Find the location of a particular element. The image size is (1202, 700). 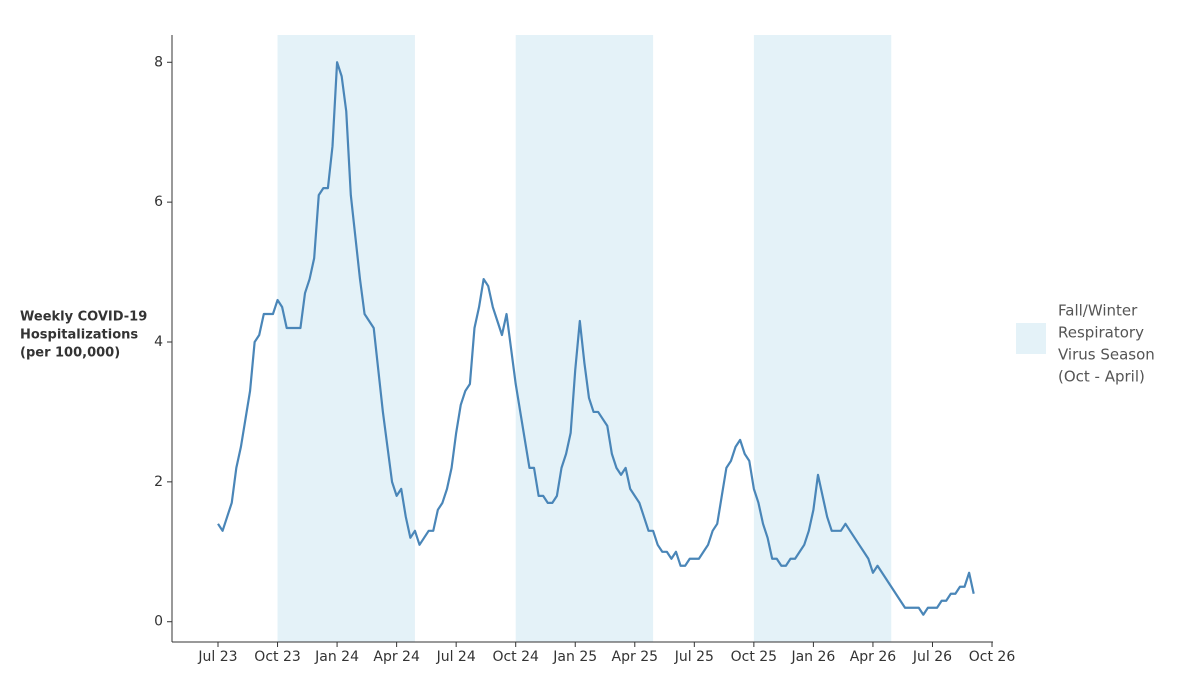

x-tick-label: Jul 25 is located at coordinates (694, 657).